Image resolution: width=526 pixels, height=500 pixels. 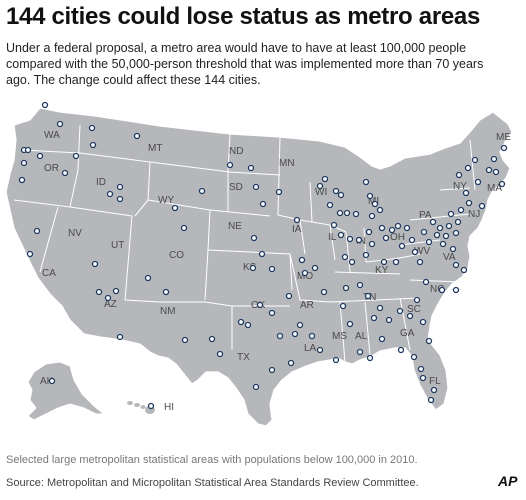 What do you see at coordinates (474, 214) in the screenshot?
I see `state-label-nj: NJ` at bounding box center [474, 214].